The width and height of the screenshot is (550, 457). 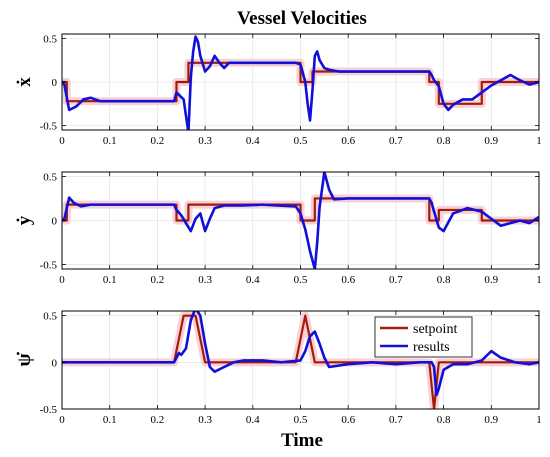 I want to click on y-axis-label: ψ̇, so click(x=24, y=358).